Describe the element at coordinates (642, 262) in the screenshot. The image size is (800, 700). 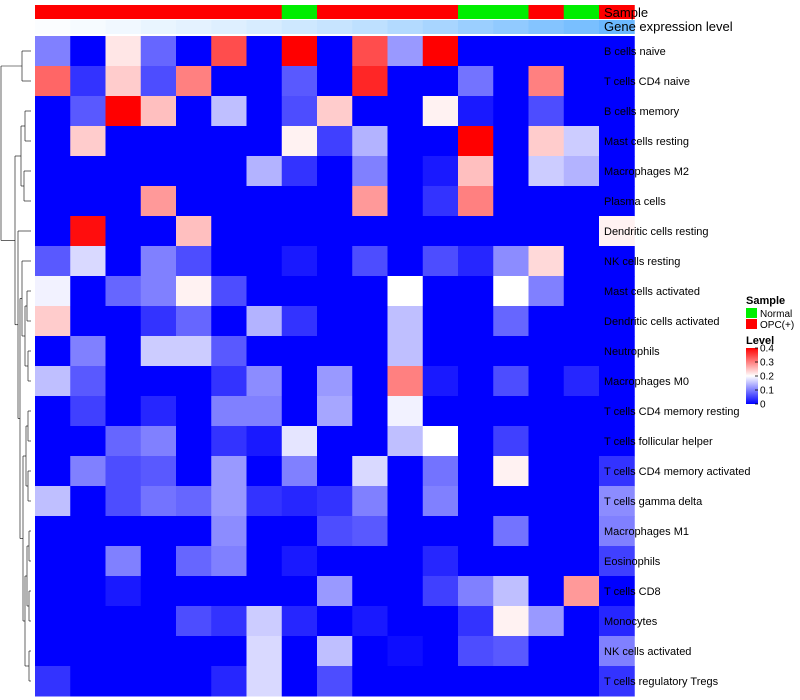
I see `row-label: NK cells resting` at that location.